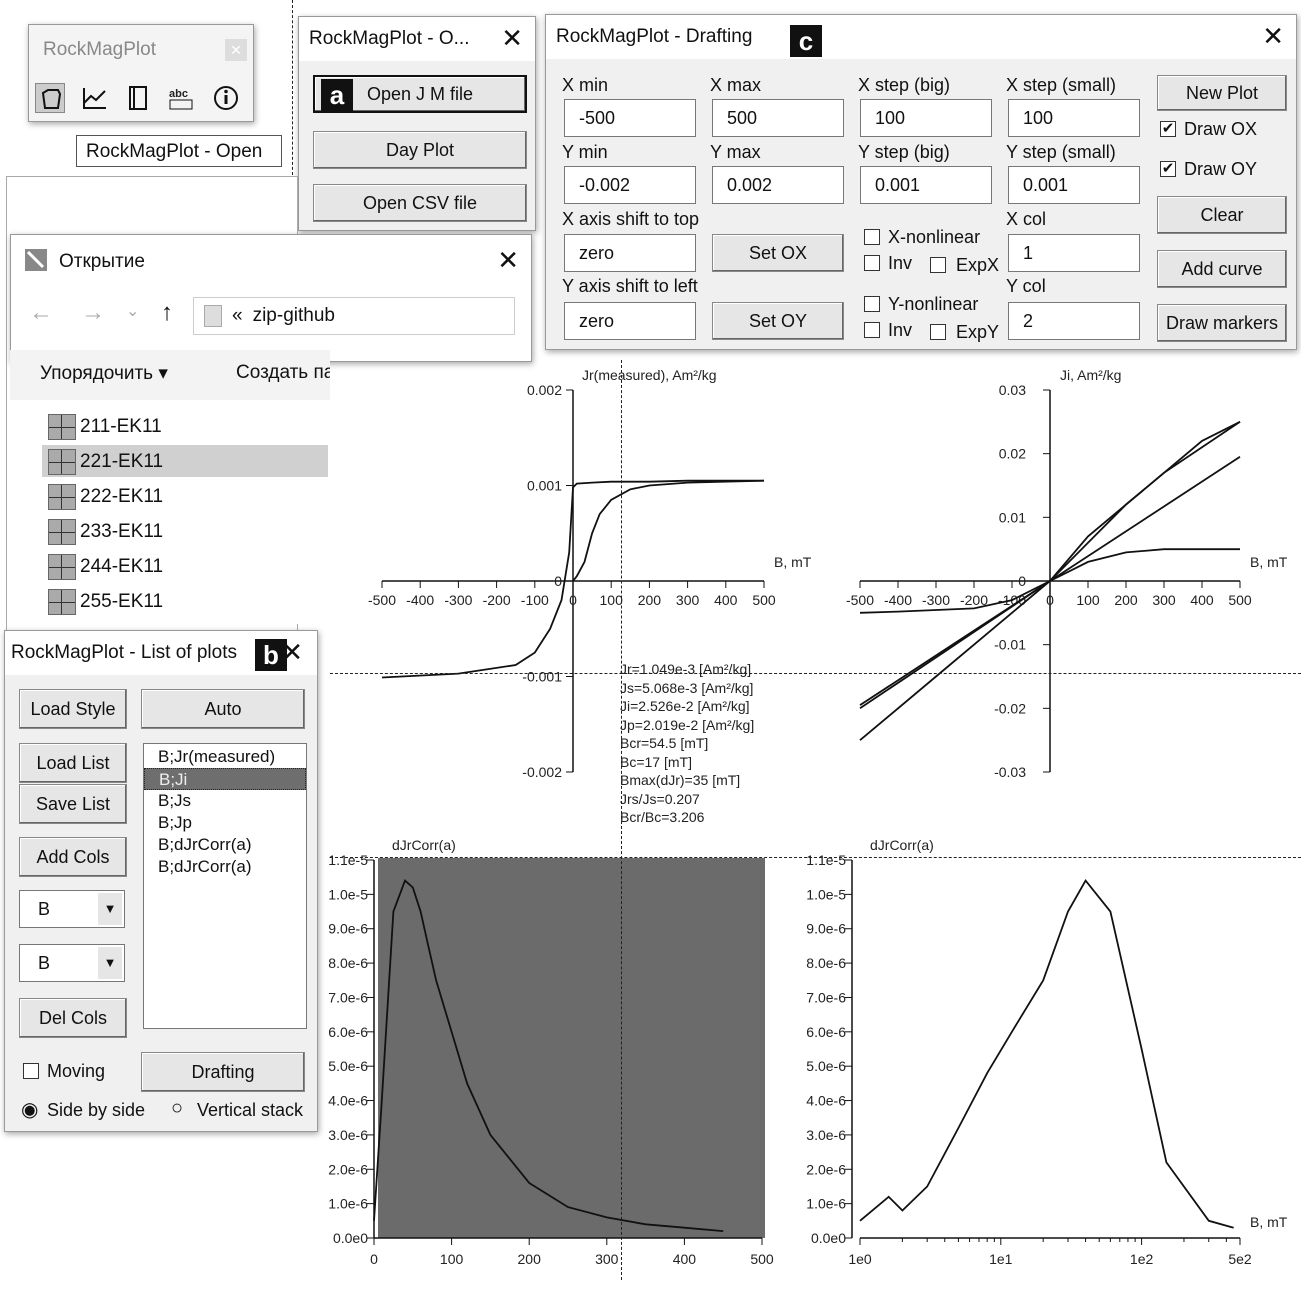 Image resolution: width=1301 pixels, height=1291 pixels. What do you see at coordinates (938, 265) in the screenshot?
I see `expx-checkbox` at bounding box center [938, 265].